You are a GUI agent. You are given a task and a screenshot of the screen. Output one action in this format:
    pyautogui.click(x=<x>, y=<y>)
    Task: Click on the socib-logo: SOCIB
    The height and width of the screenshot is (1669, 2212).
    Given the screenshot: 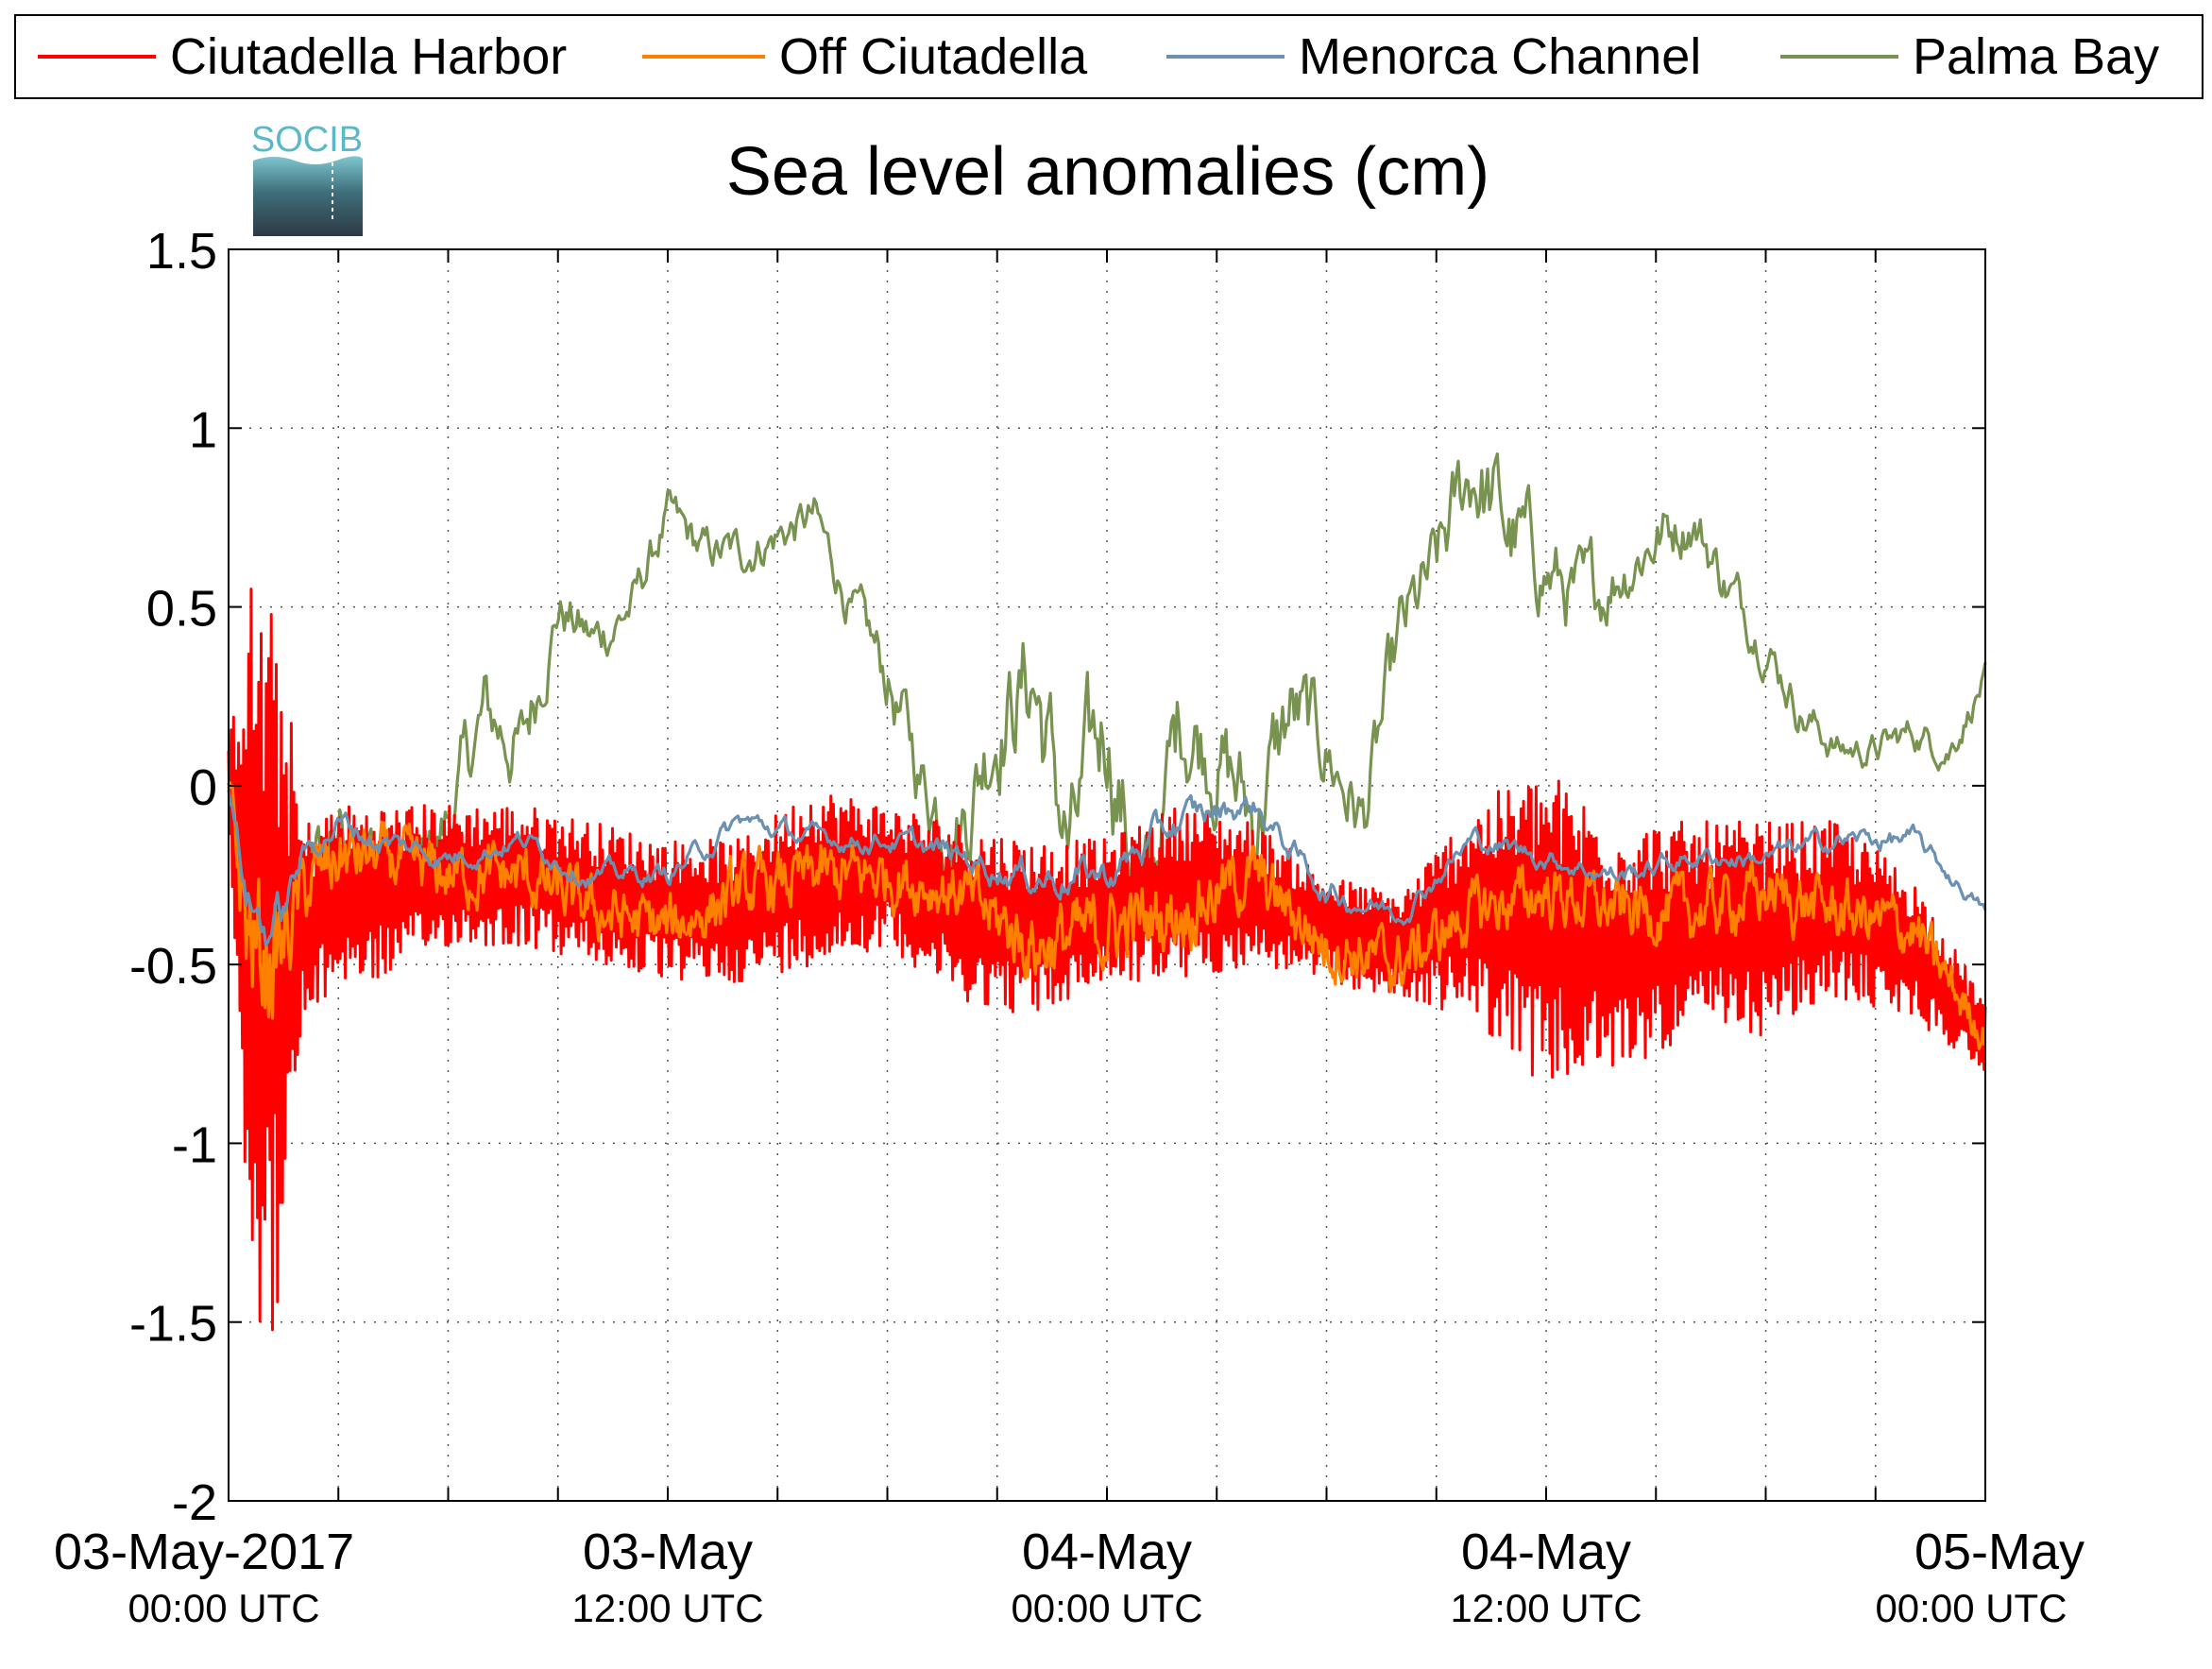 What is the action you would take?
    pyautogui.click(x=307, y=178)
    